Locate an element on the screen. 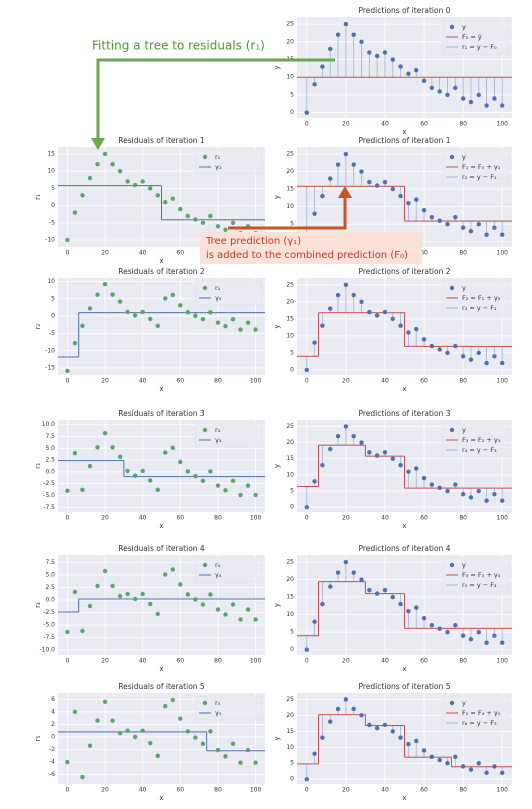 The height and width of the screenshot is (809, 532). chart-title: Residuals of iteration 4 is located at coordinates (161, 548).